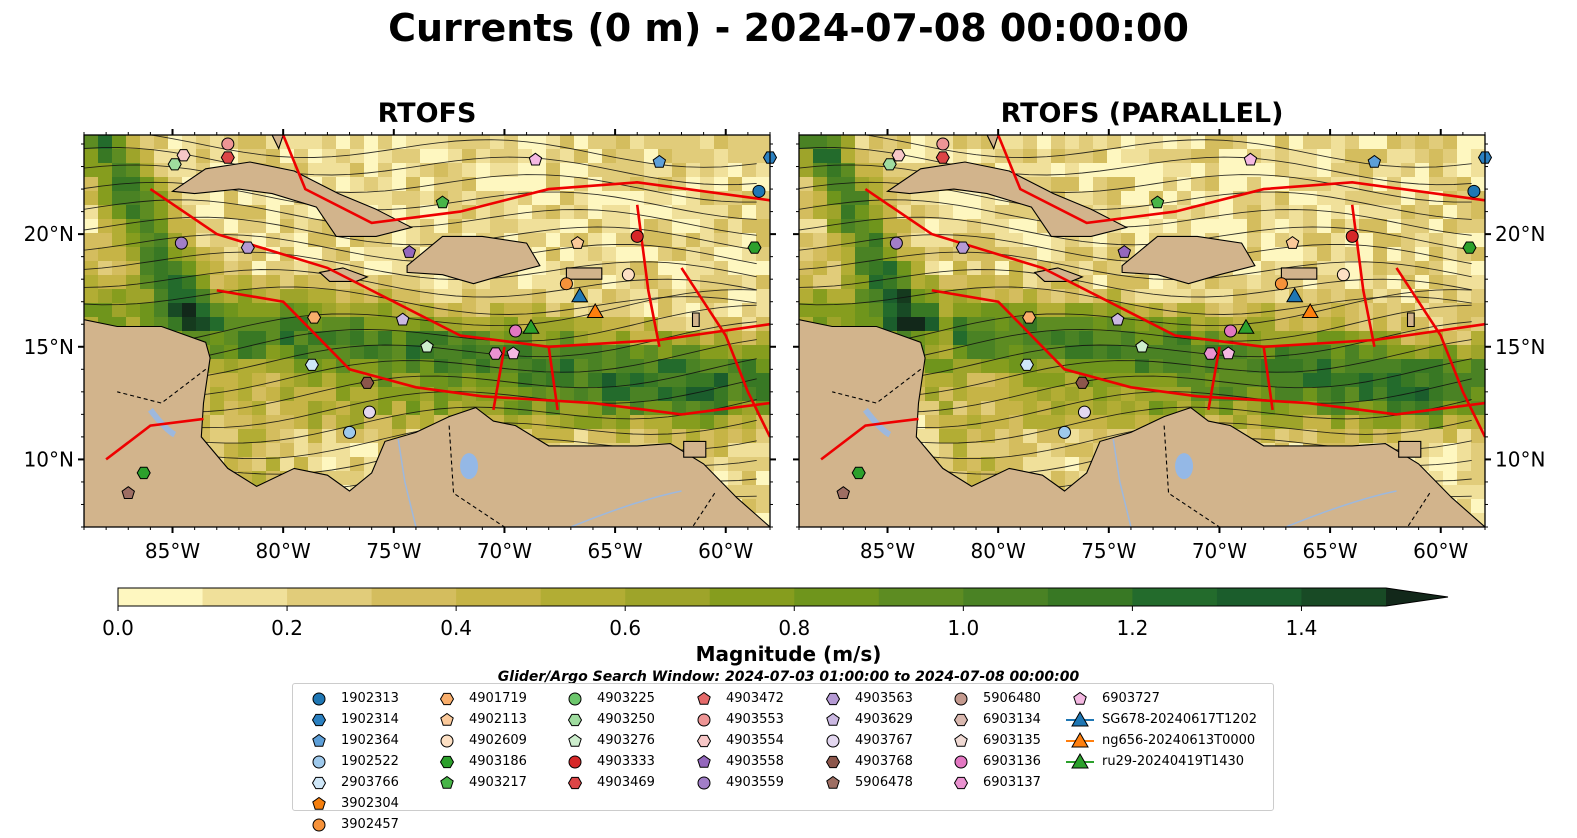 The width and height of the screenshot is (1577, 838). What do you see at coordinates (626, 782) in the screenshot?
I see `legend-item-label: 4903469` at bounding box center [626, 782].